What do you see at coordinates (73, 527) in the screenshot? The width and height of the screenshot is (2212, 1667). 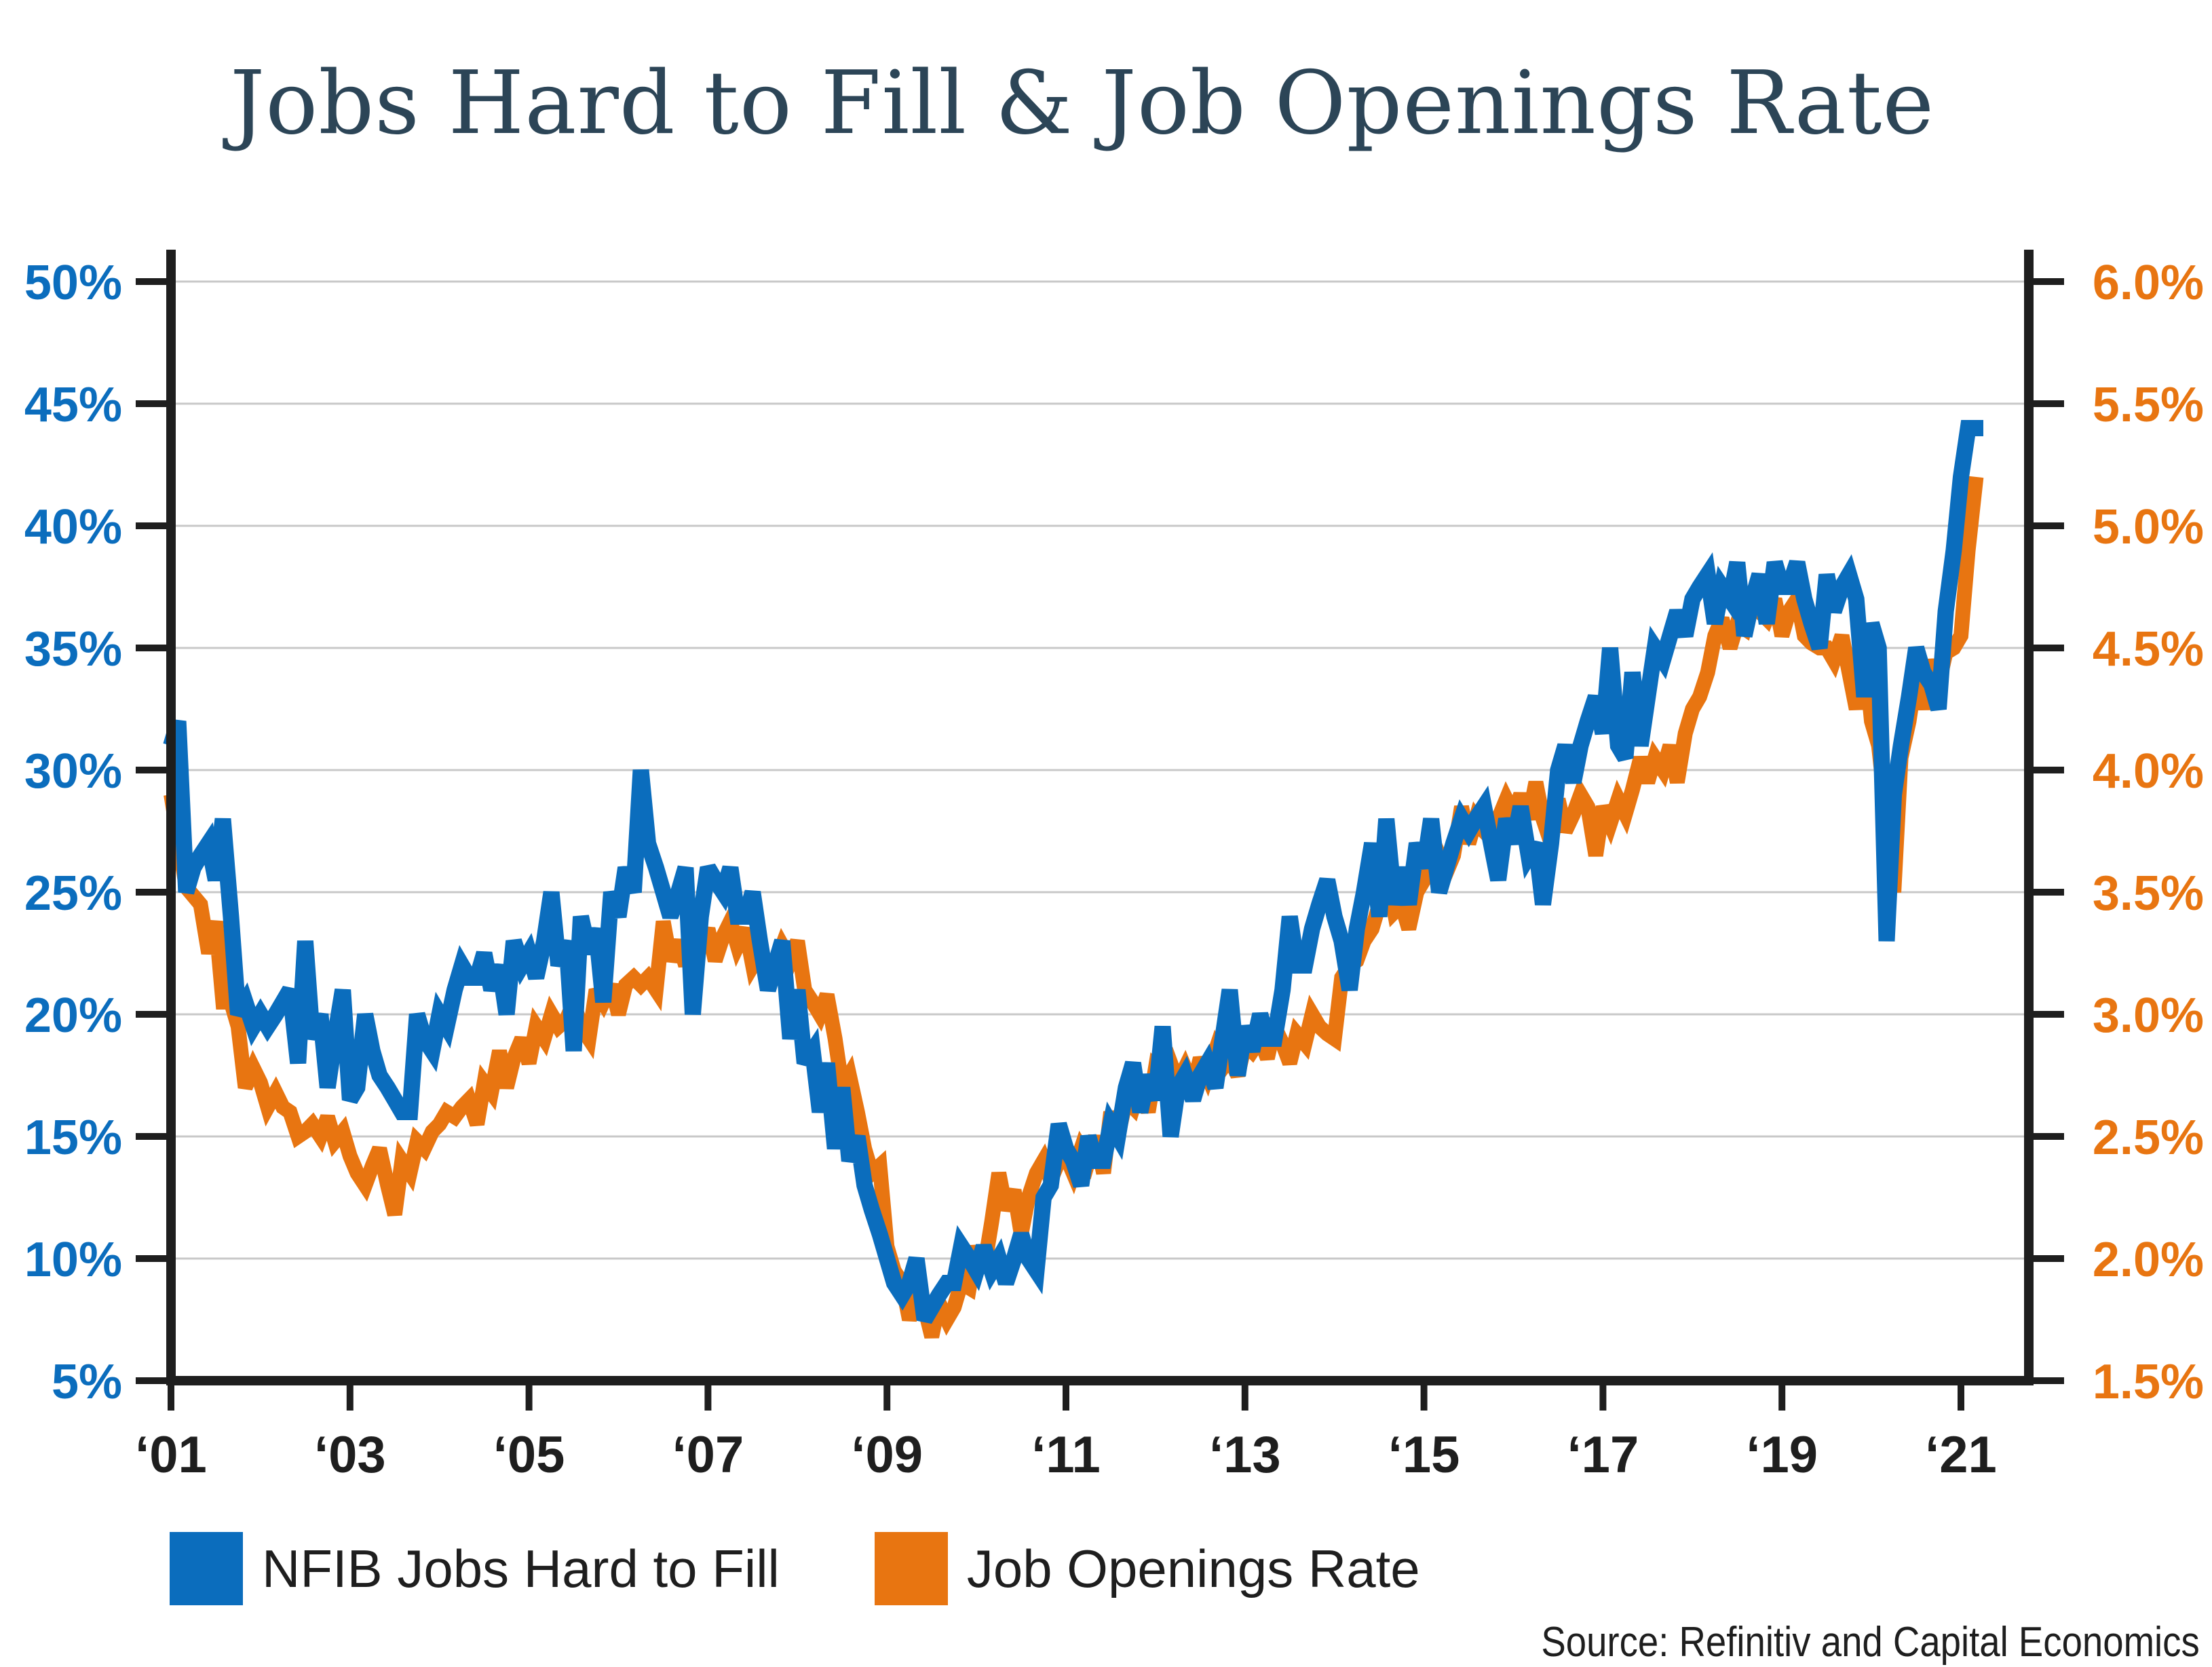 I see `left-tick-label: 40%` at bounding box center [73, 527].